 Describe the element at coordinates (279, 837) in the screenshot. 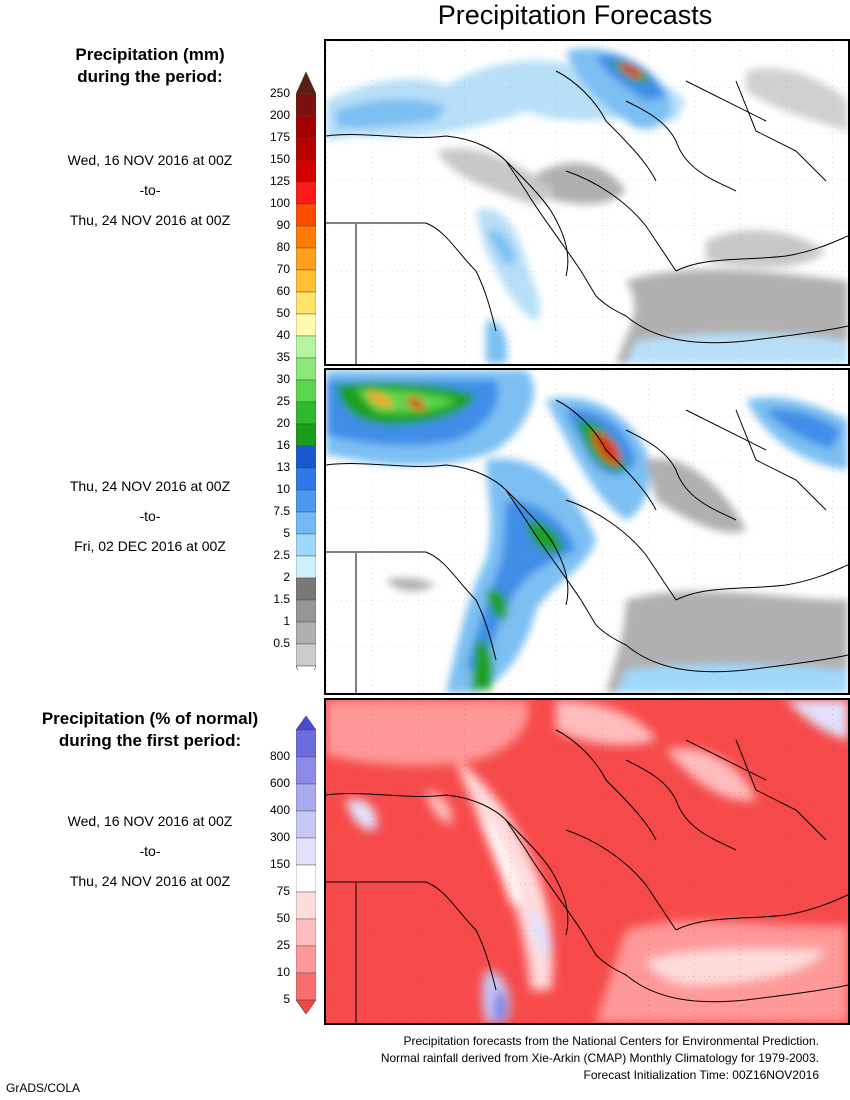

I see `precip-pct-label: 300` at that location.